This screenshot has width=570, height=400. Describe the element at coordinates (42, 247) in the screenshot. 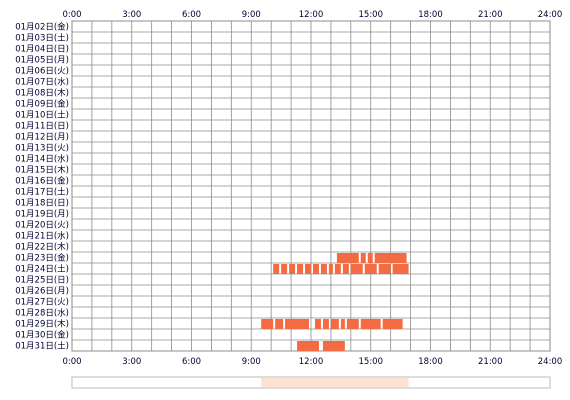

I see `row-label: 01月22日(木)` at that location.